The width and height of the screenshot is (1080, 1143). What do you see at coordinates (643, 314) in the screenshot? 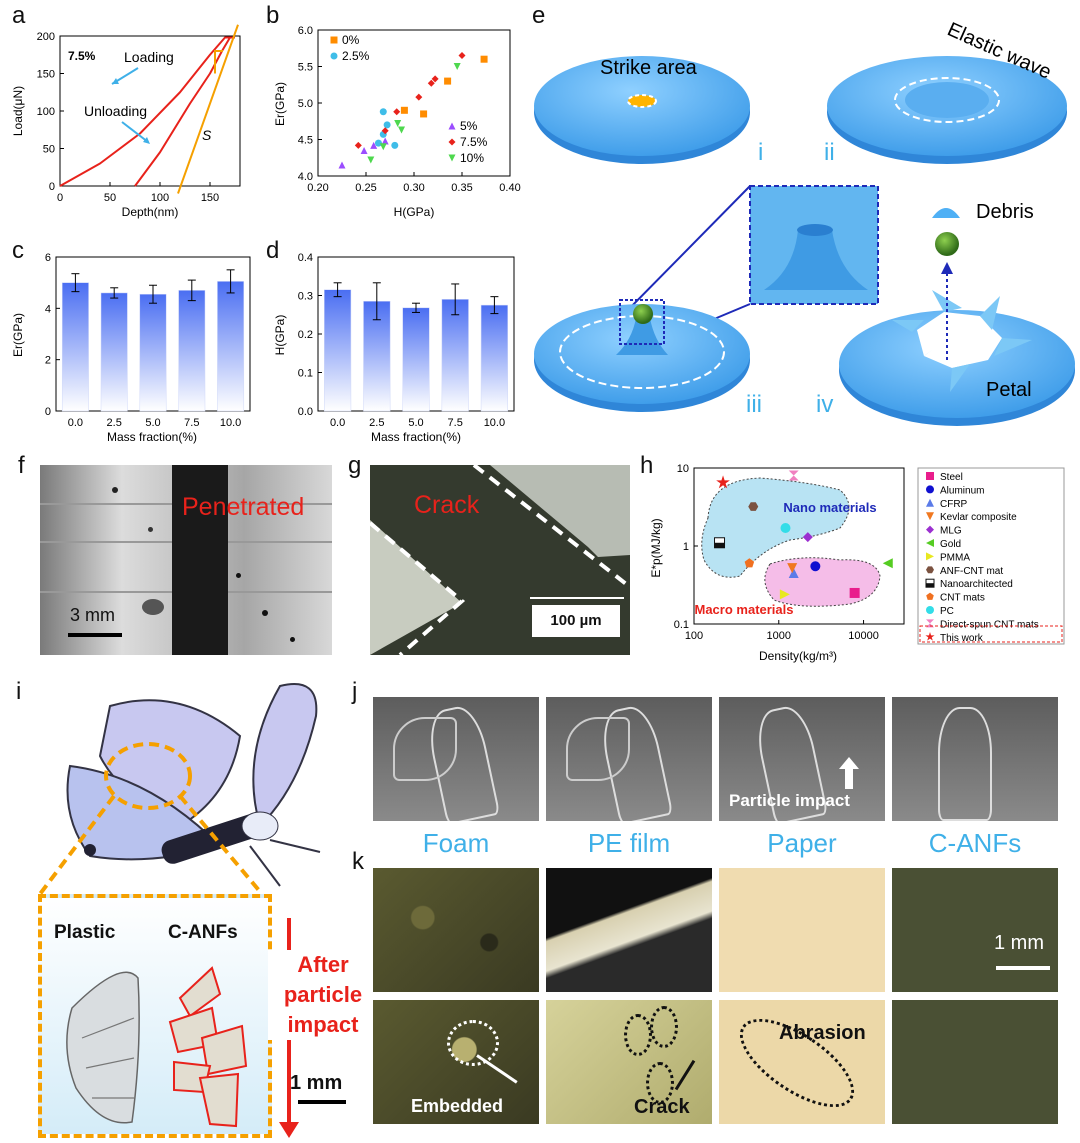
I see `projectile-iii` at bounding box center [643, 314].